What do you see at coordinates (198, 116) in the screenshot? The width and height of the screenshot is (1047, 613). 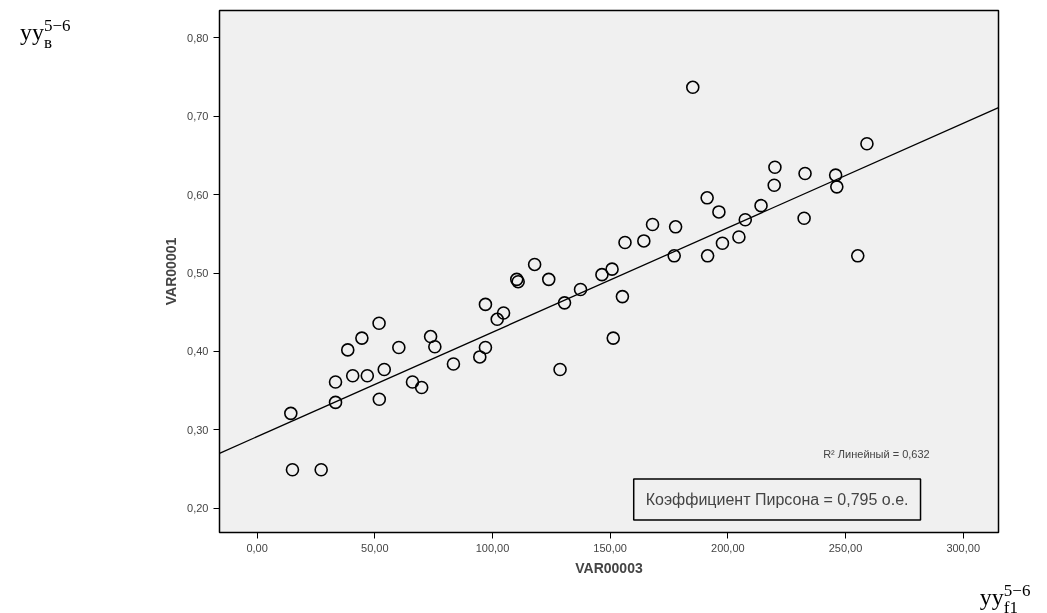 I see `y-tick-label: 0,70` at bounding box center [198, 116].